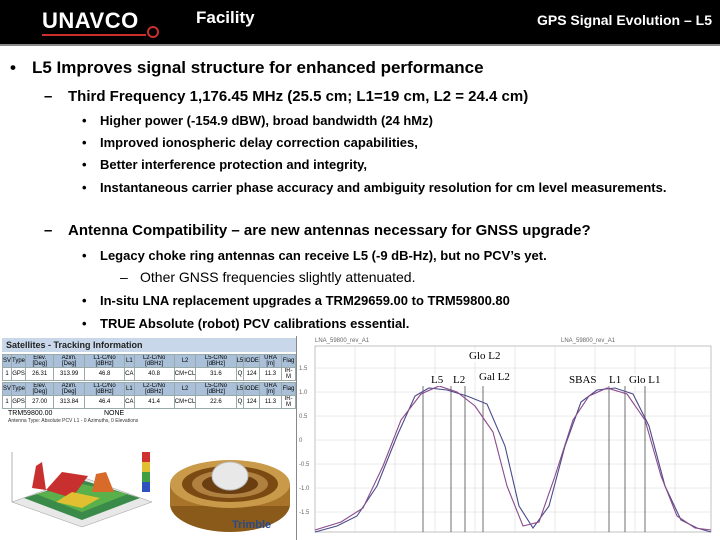 This screenshot has height=540, width=720. I want to click on choke-ring-antenna-image: Trimble, so click(230, 496).